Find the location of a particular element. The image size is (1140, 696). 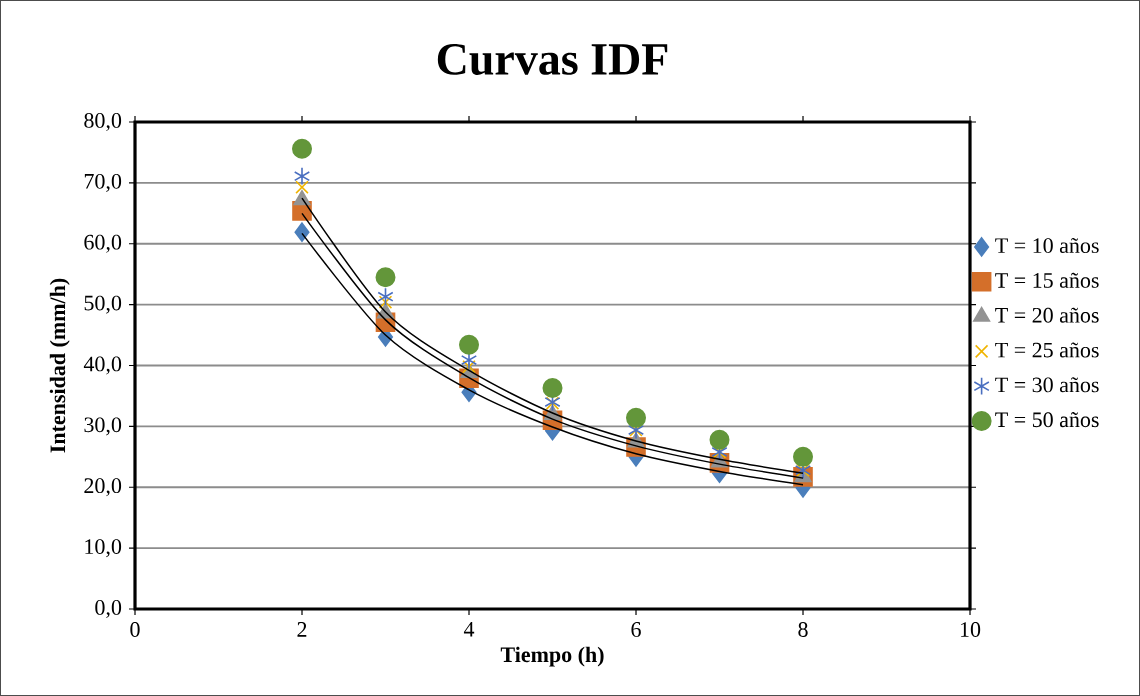

x-tick-label: 0 is located at coordinates (135, 629).